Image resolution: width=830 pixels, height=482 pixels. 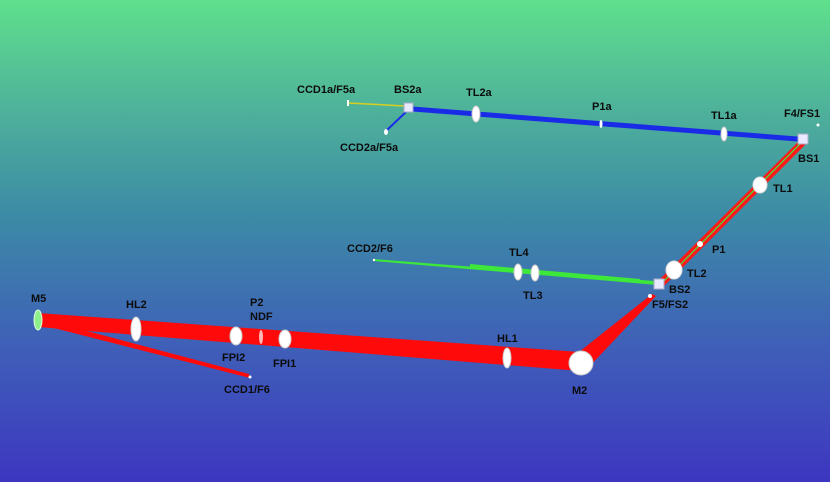 I want to click on label-ccd1a-f5a: CCD1a/F5a, so click(x=326, y=90).